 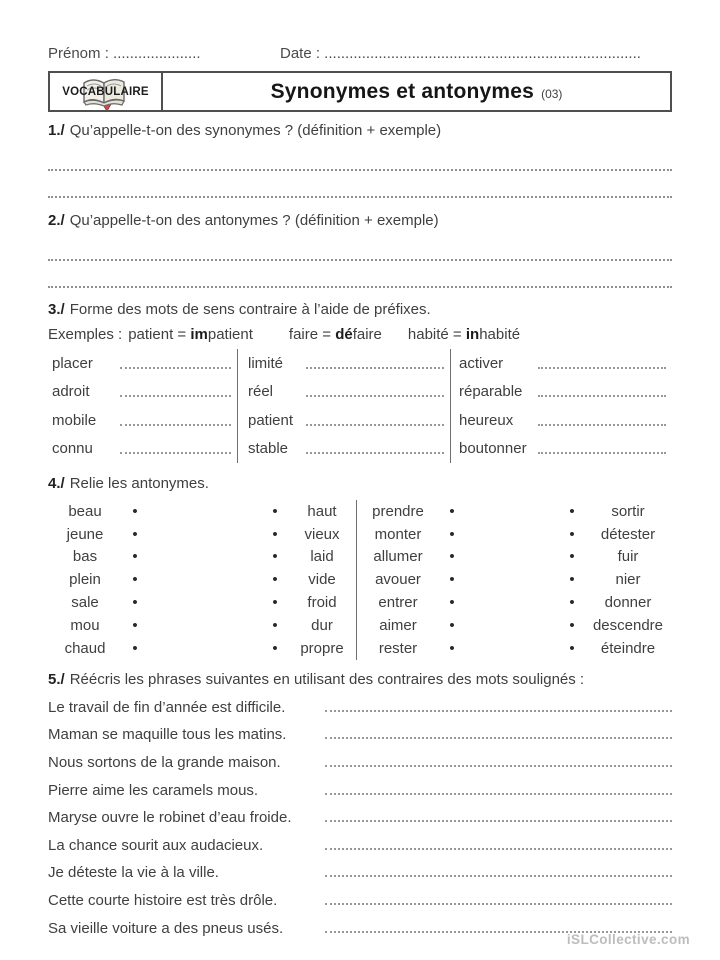 What do you see at coordinates (85, 625) in the screenshot?
I see `match-word-left: mou` at bounding box center [85, 625].